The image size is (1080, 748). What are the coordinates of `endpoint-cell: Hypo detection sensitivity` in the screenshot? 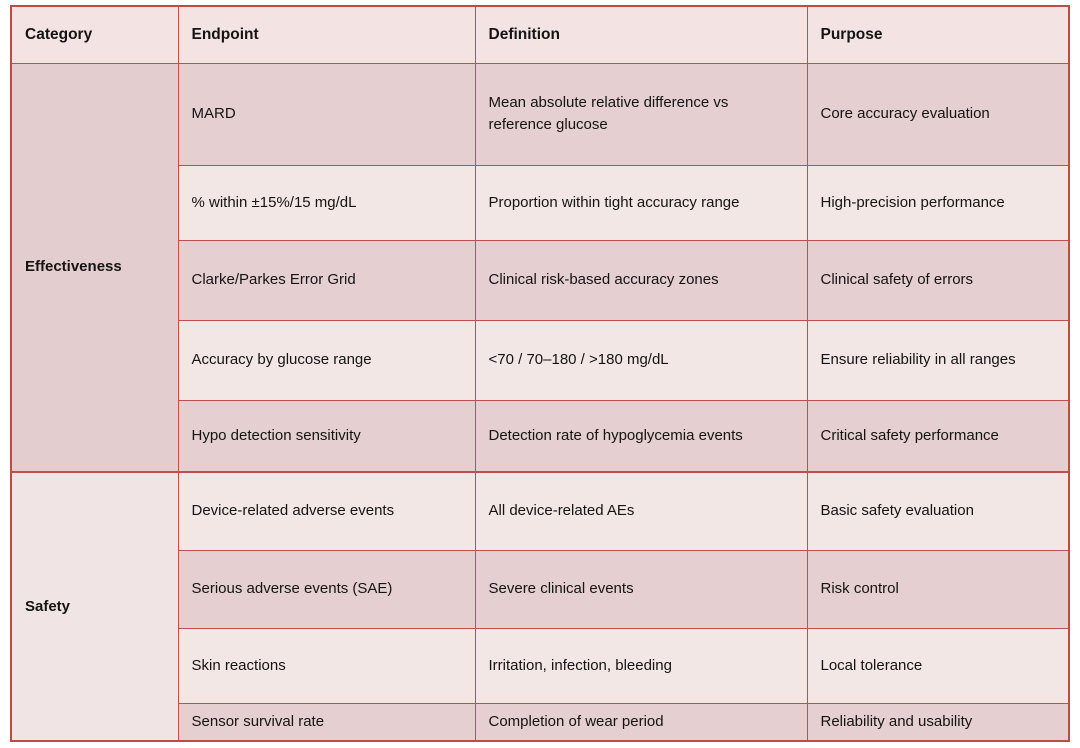 It's located at (326, 436).